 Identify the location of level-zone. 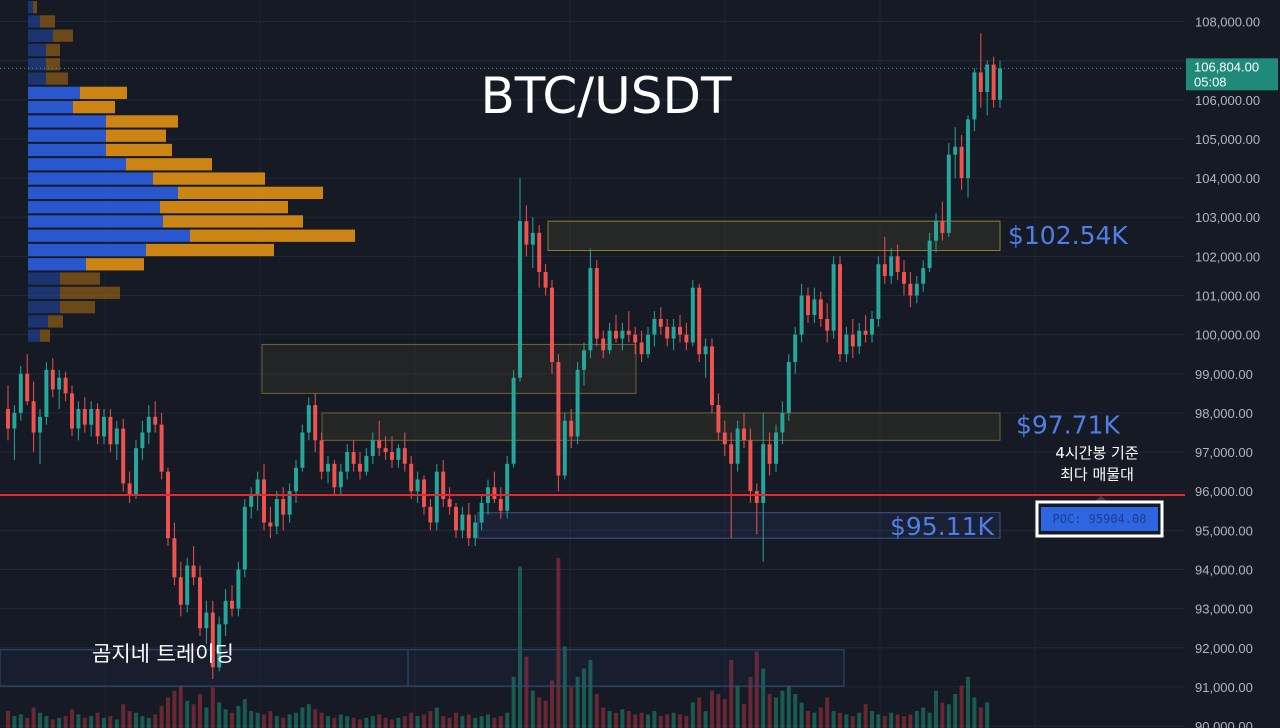
(661, 426).